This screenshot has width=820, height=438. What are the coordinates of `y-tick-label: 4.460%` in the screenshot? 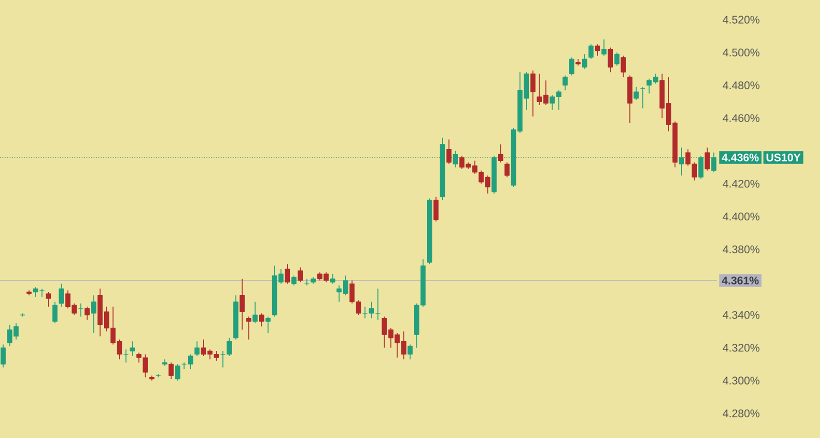 It's located at (741, 118).